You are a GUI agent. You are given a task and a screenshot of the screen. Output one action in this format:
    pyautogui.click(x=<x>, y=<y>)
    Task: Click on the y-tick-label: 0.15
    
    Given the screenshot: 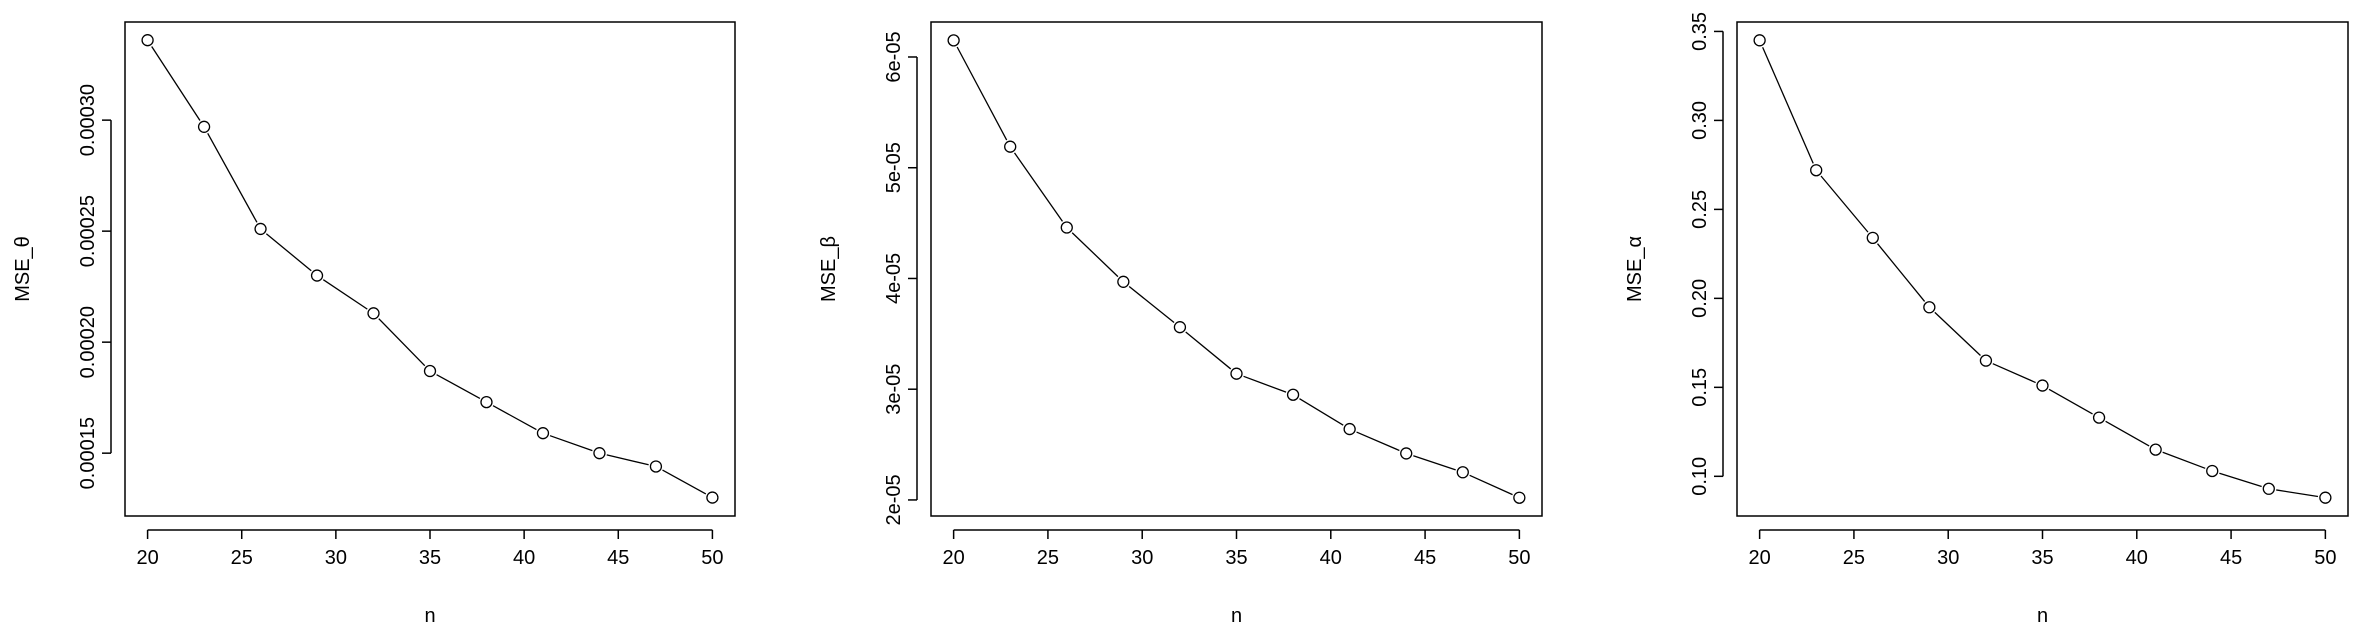 What is the action you would take?
    pyautogui.click(x=1700, y=387)
    